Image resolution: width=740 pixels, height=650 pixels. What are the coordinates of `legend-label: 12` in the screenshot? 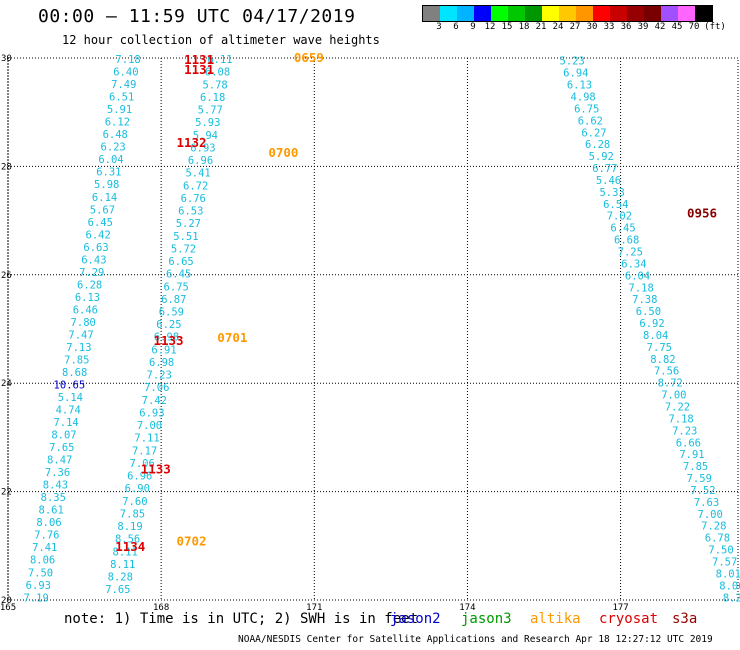 It's located at (490, 27).